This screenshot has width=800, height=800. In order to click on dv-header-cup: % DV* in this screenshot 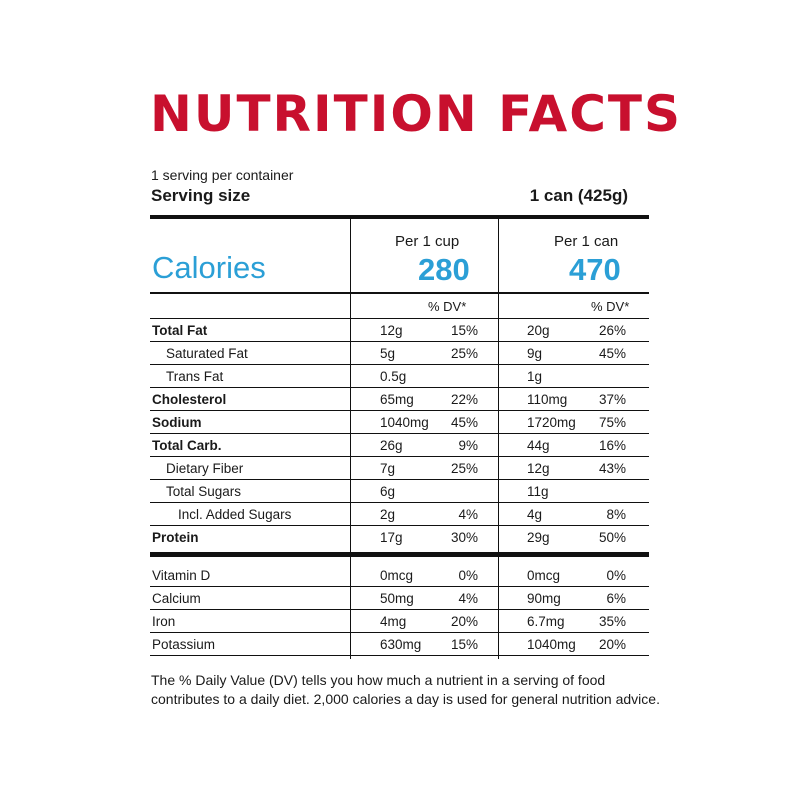, I will do `click(447, 306)`.